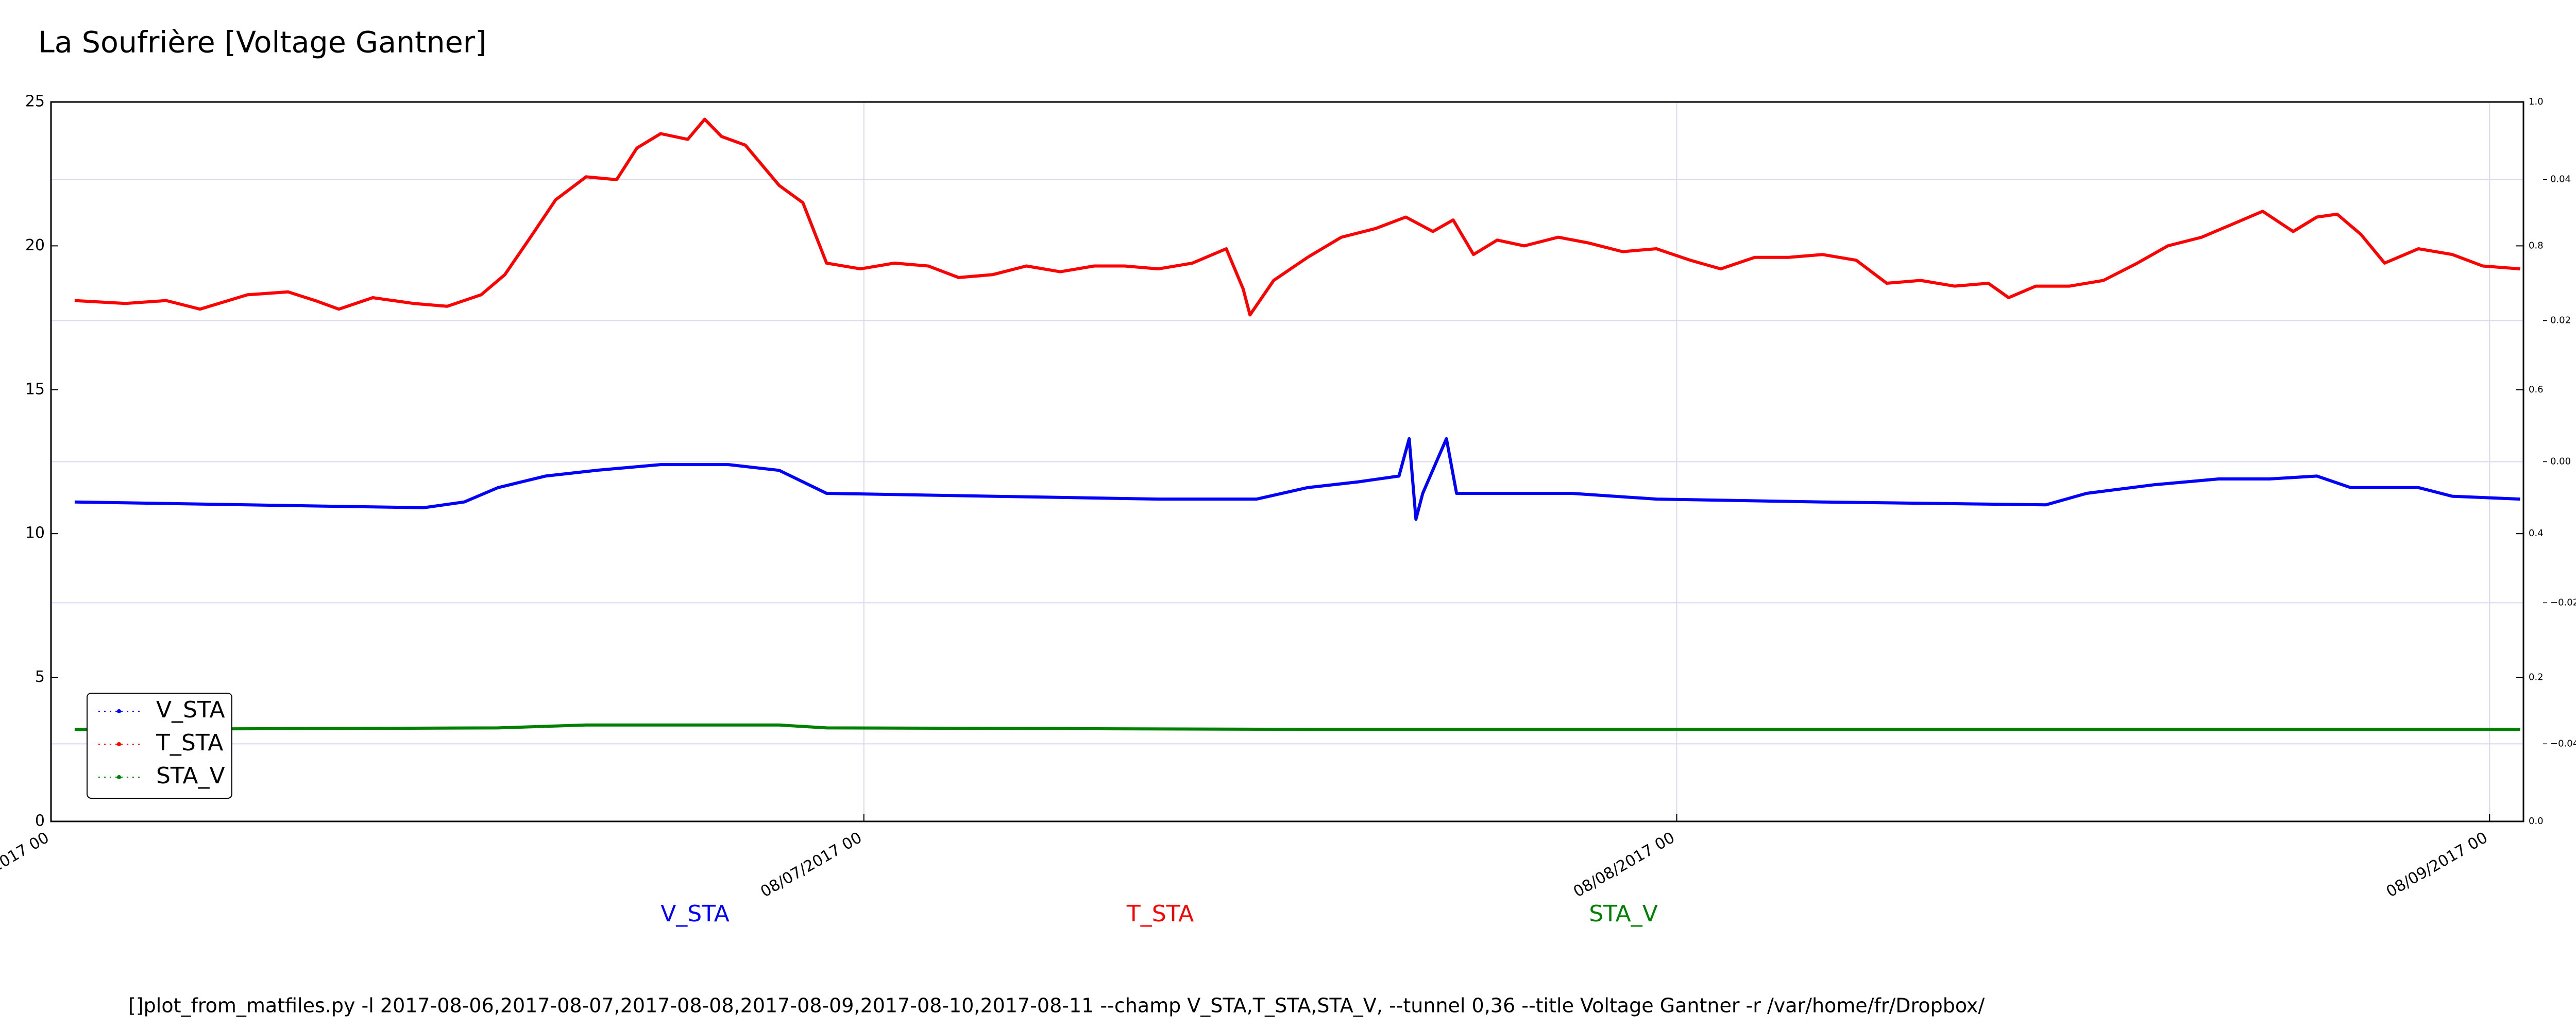  Describe the element at coordinates (695, 914) in the screenshot. I see `series-label: V_STA` at that location.